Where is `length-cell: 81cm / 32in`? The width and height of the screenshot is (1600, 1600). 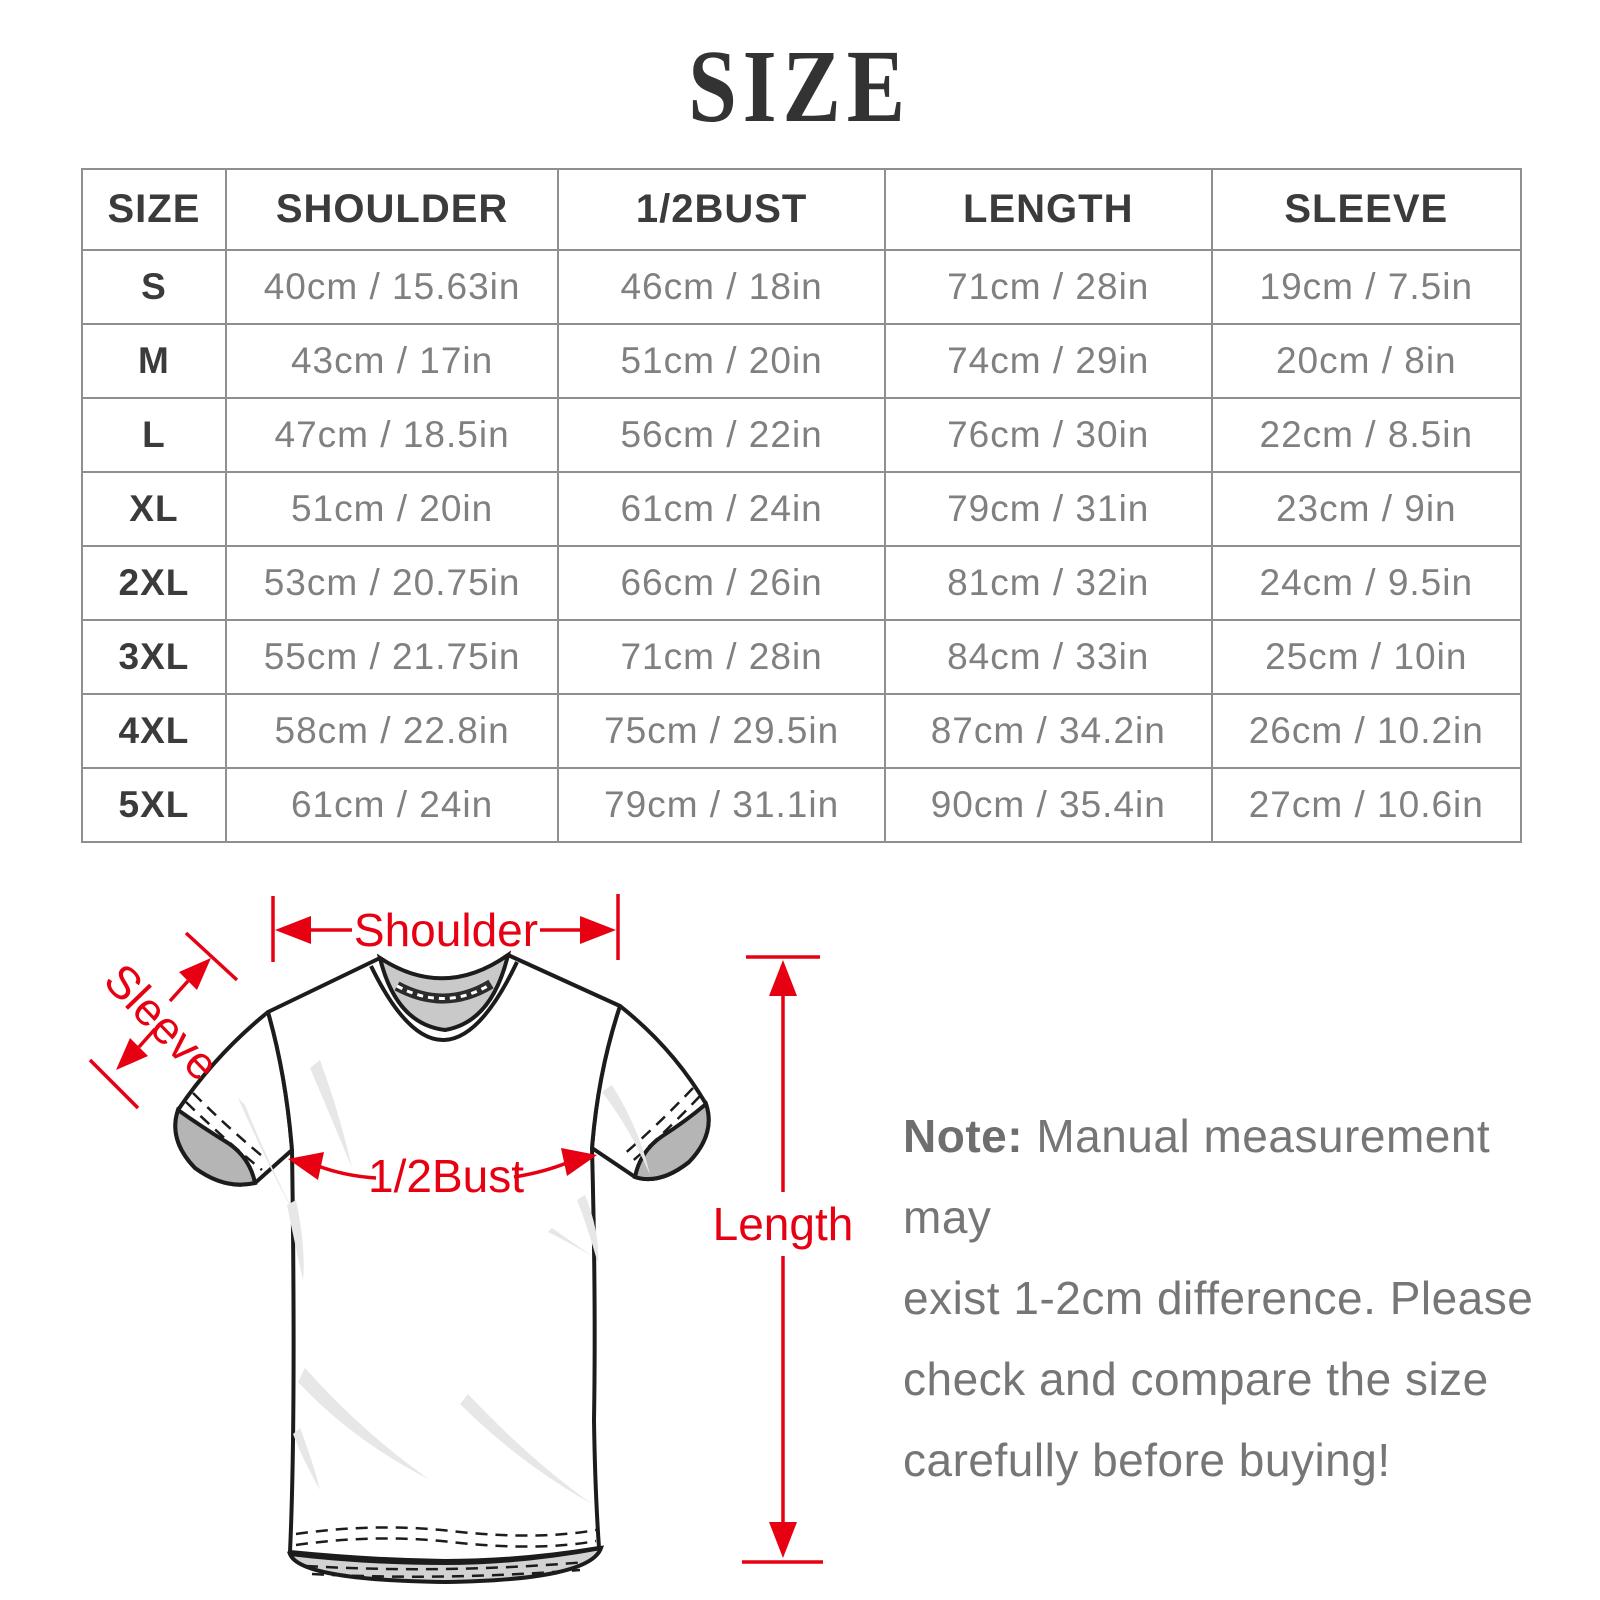
length-cell: 81cm / 32in is located at coordinates (1048, 583).